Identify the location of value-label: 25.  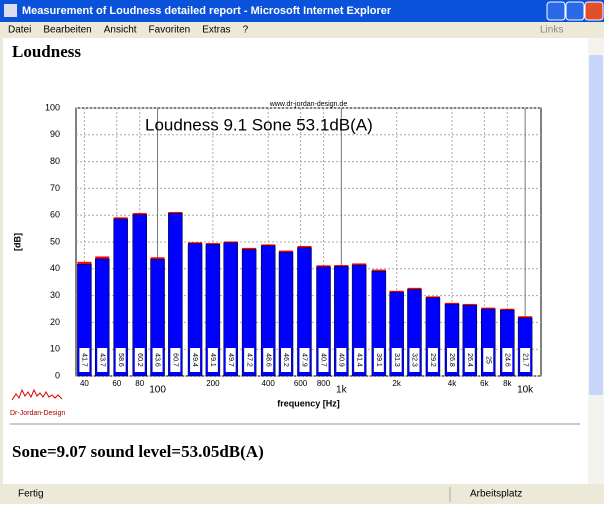
(487, 360).